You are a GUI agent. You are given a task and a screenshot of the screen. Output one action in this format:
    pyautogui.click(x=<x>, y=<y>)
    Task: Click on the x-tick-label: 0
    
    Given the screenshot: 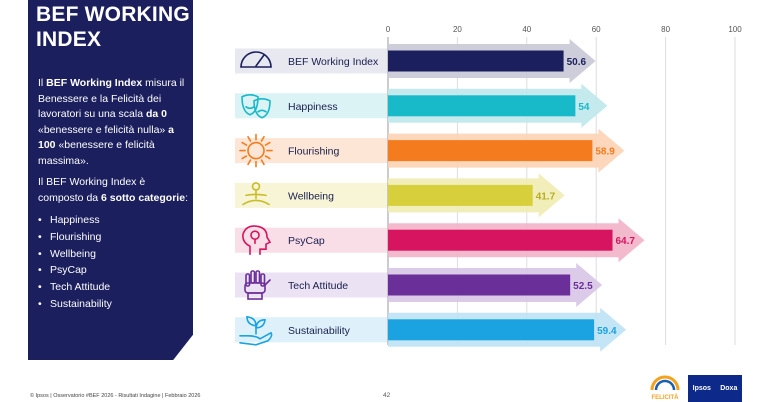 What is the action you would take?
    pyautogui.click(x=388, y=29)
    